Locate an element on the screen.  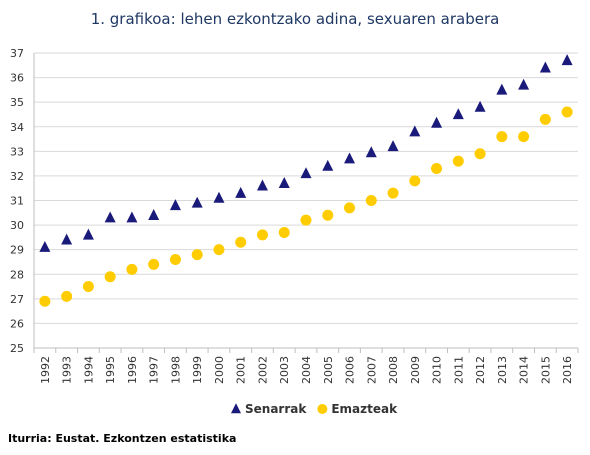
x-tick-label: 2005 is located at coordinates (328, 370).